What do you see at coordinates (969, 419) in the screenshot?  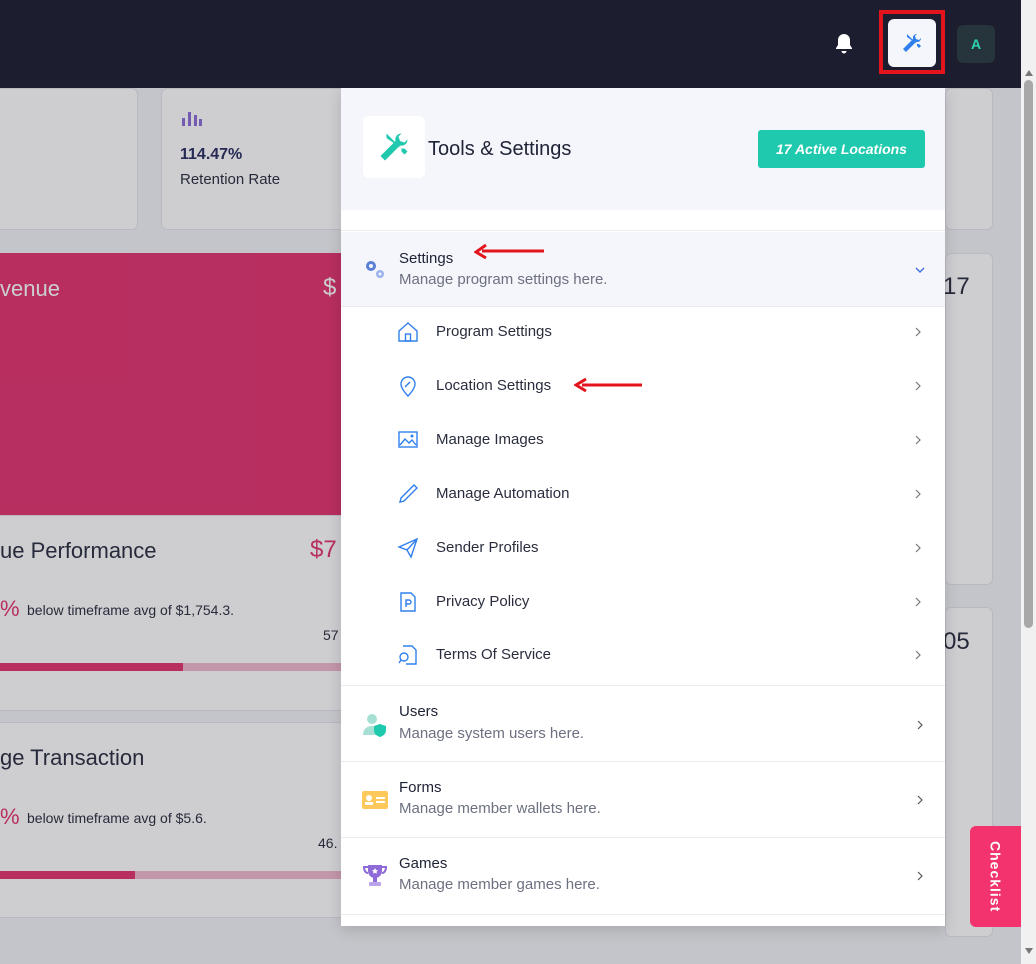 I see `right-card-middle` at bounding box center [969, 419].